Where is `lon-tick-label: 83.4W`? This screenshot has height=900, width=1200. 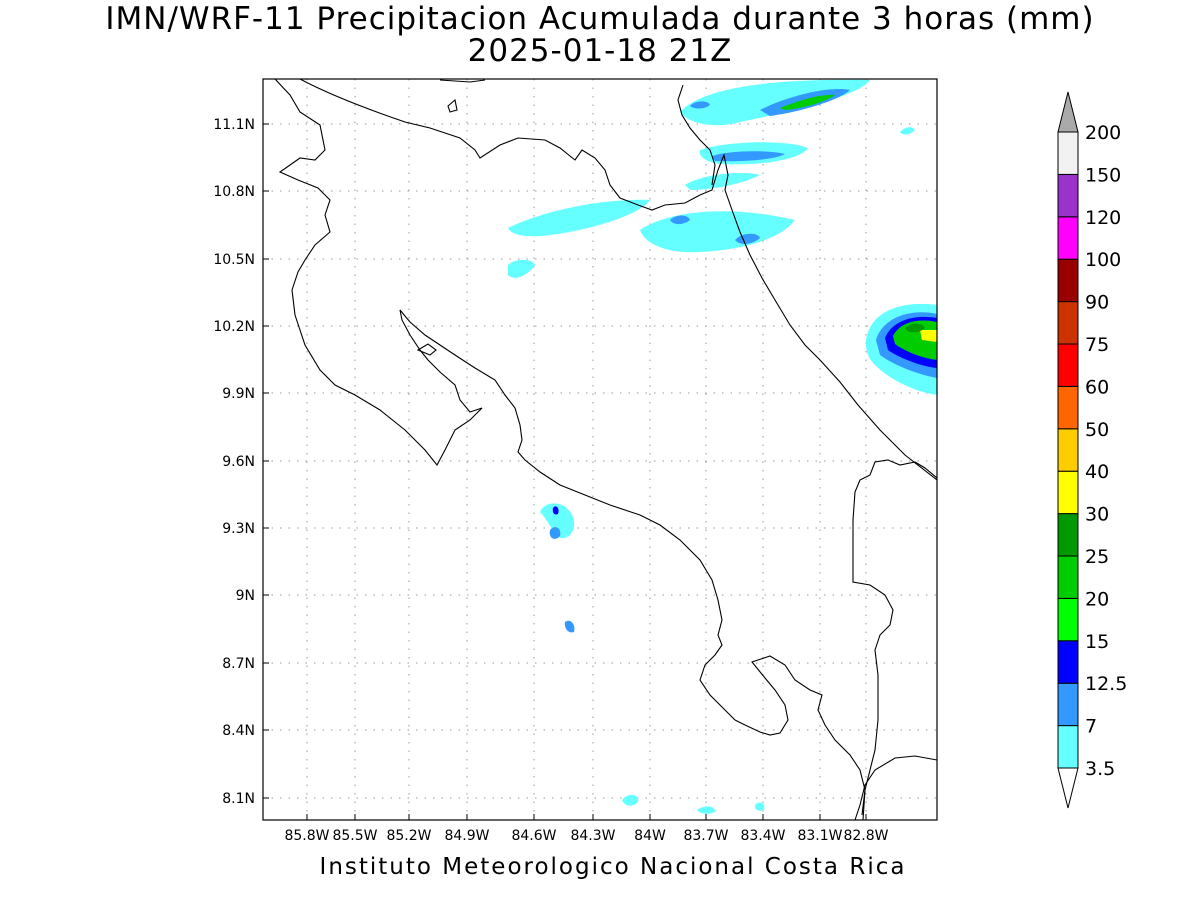 lon-tick-label: 83.4W is located at coordinates (762, 836).